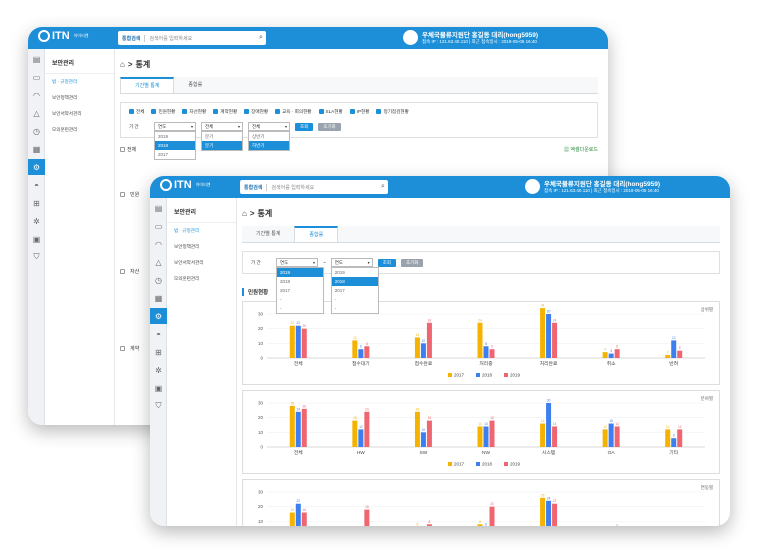 The width and height of the screenshot is (760, 550). Describe the element at coordinates (128, 149) in the screenshot. I see `all-check: 전체` at that location.